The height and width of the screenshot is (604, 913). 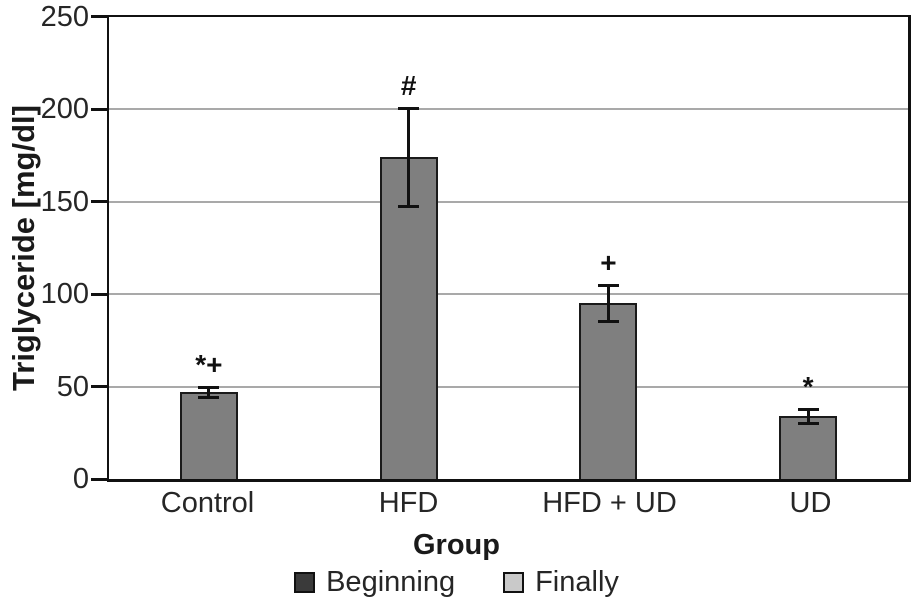 What do you see at coordinates (23, 248) in the screenshot?
I see `y-axis-title: Triglyceride [mg/dl]` at bounding box center [23, 248].